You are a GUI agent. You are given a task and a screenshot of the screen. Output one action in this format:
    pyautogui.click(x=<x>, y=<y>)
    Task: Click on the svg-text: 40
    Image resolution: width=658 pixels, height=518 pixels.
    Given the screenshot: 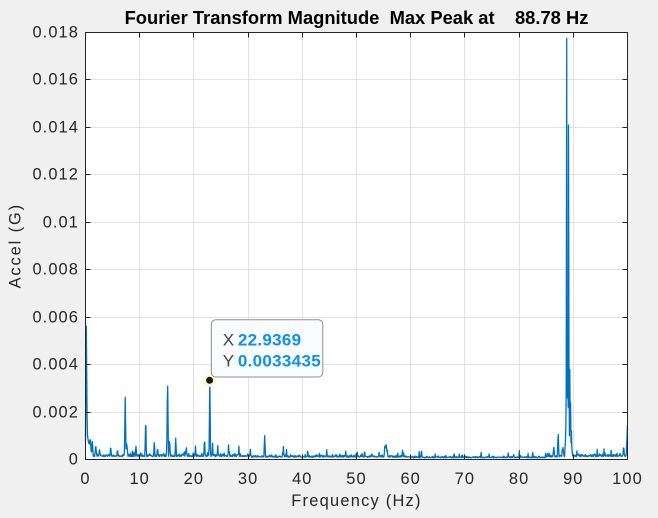 What is the action you would take?
    pyautogui.click(x=302, y=479)
    